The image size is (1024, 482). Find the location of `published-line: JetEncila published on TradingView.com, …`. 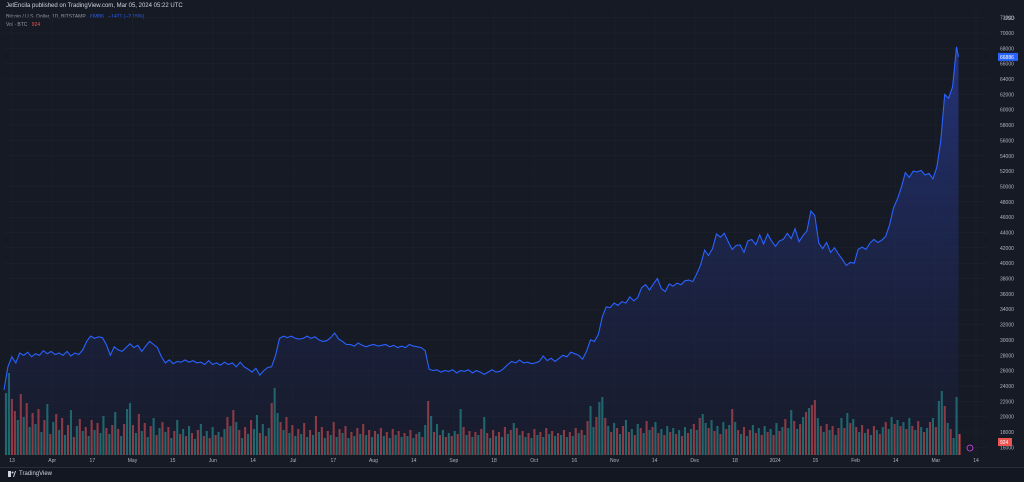

published-line: JetEncila published on TradingView.com, … is located at coordinates (94, 6).